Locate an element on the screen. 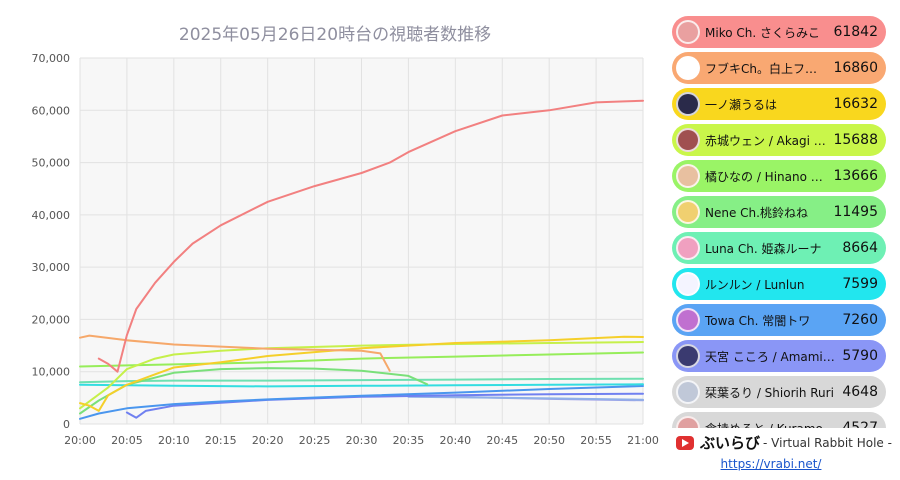 Image resolution: width=900 pixels, height=480 pixels. ranking-item: 倉持めると / Kuramochi Meruto 4527 is located at coordinates (779, 420).